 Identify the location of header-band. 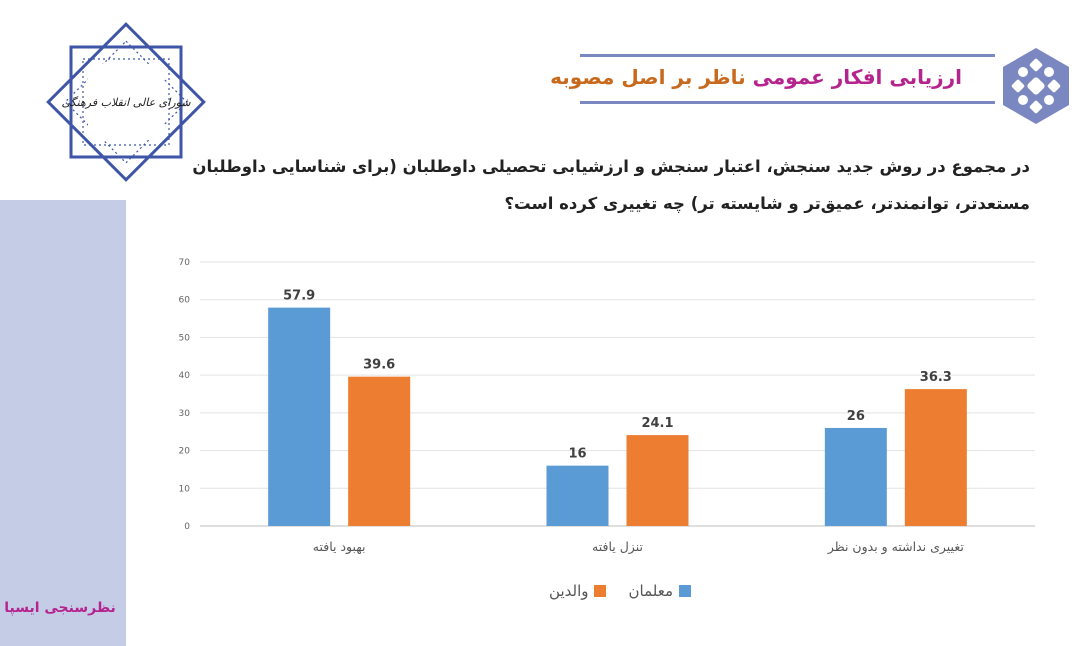
(787, 79).